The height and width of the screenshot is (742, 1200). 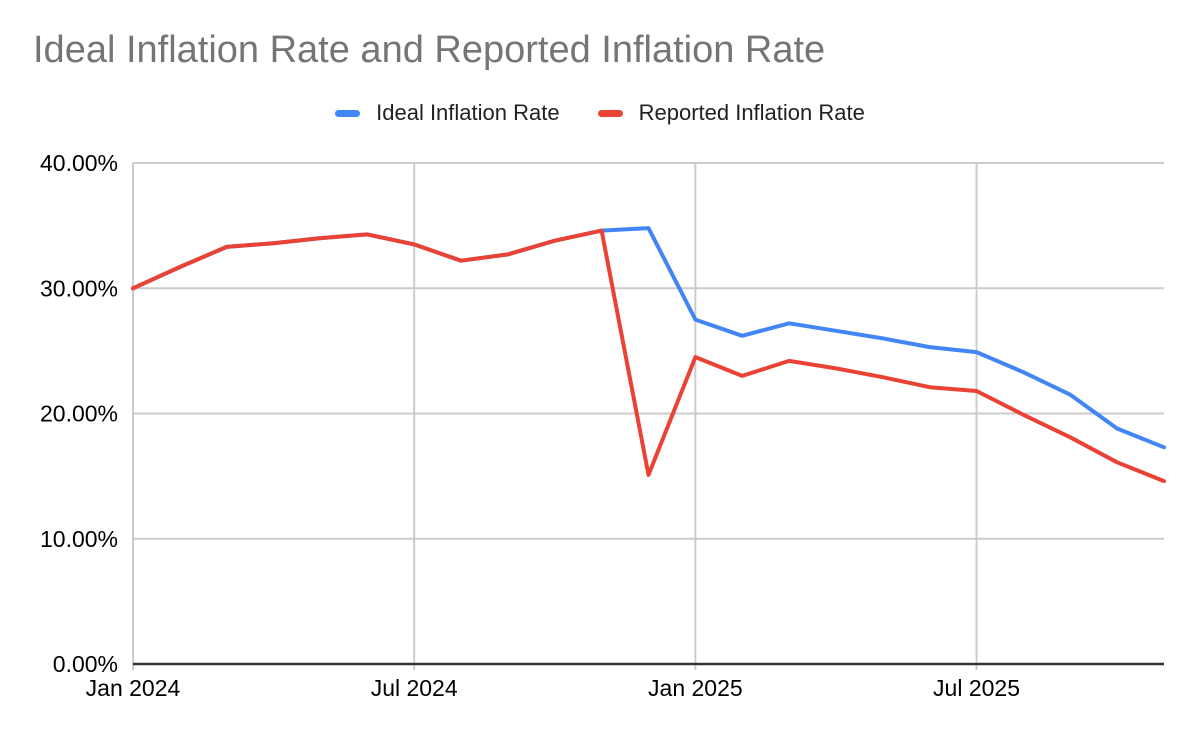 What do you see at coordinates (79, 539) in the screenshot?
I see `y-tick-label: 10.00%` at bounding box center [79, 539].